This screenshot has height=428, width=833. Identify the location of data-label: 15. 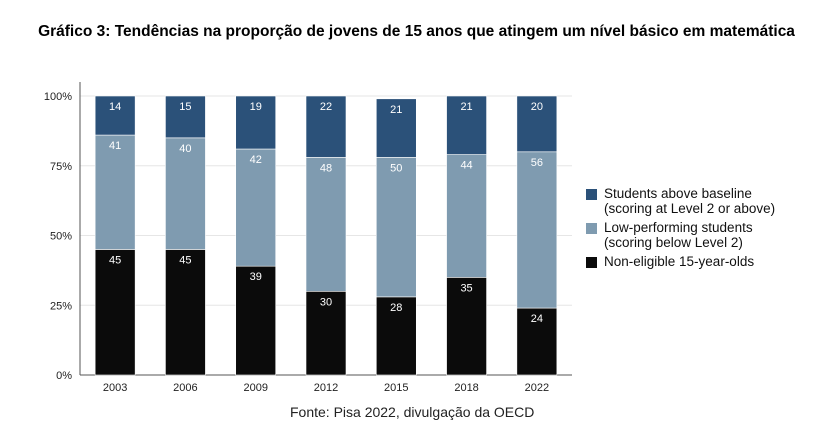
(185, 107).